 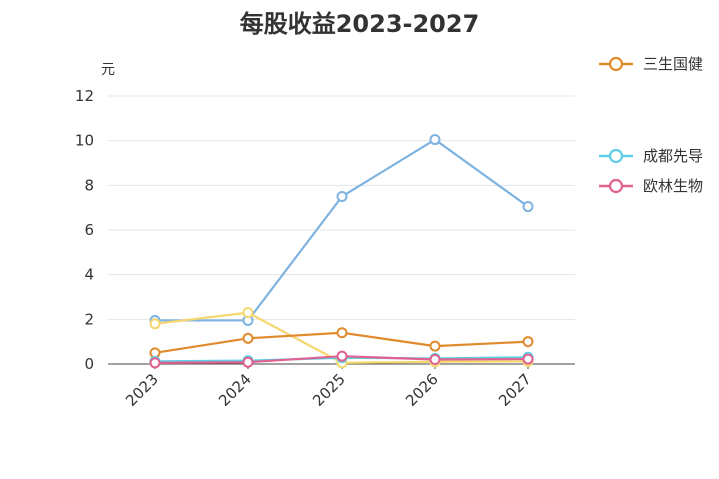 I want to click on x-tick-label-2026: 2026, so click(x=422, y=390).